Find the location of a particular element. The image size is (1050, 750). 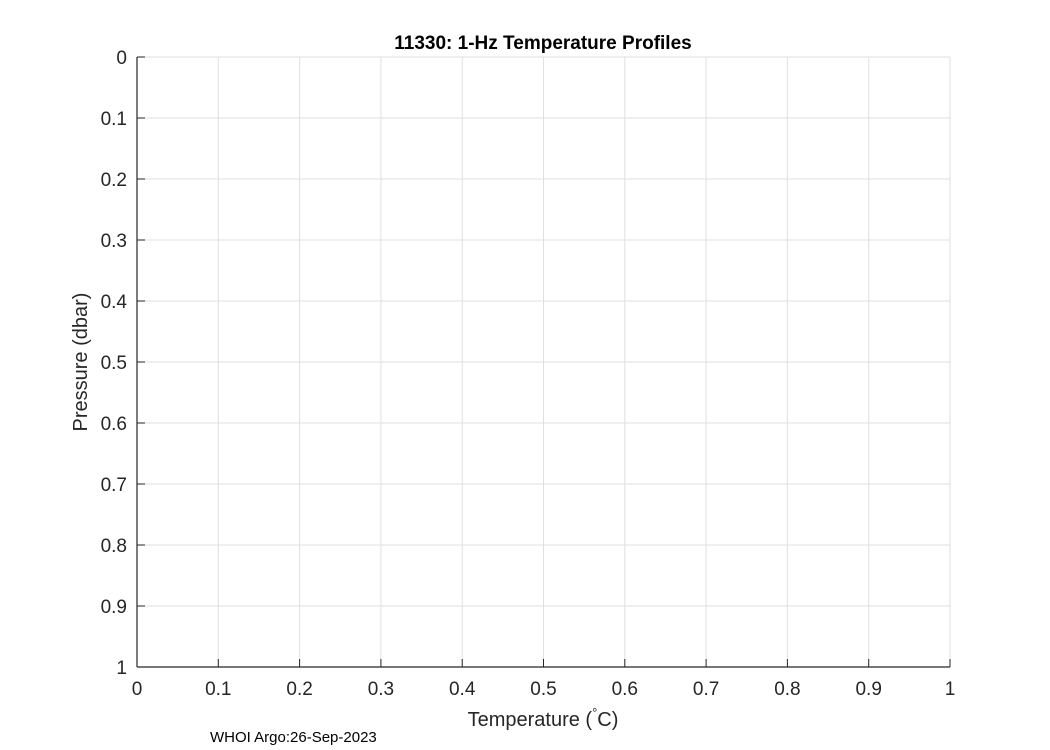

footer-text: WHOI Argo:26-Sep-2023 is located at coordinates (293, 737).